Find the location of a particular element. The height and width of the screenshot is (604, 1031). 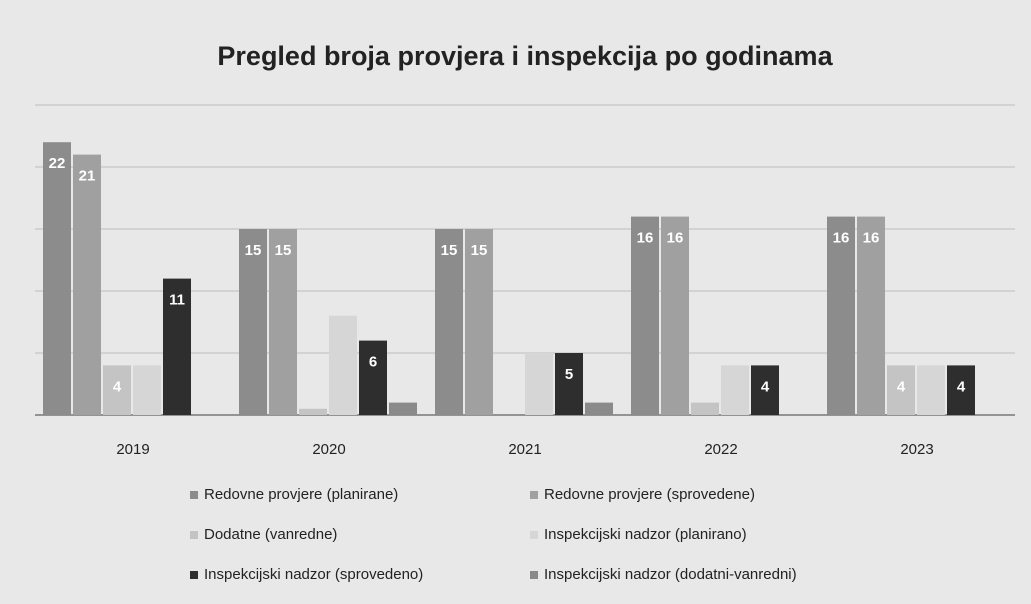

legend-label: Redovne provjere (planirane) is located at coordinates (301, 494).